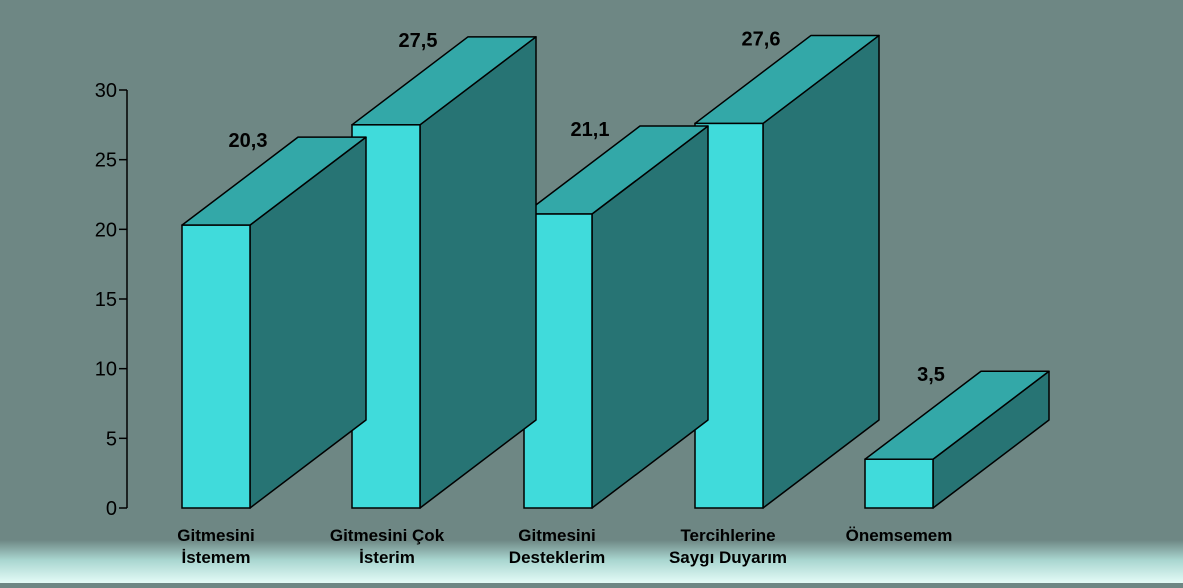  I want to click on x-category-label-line: Önemsemem, so click(899, 535).